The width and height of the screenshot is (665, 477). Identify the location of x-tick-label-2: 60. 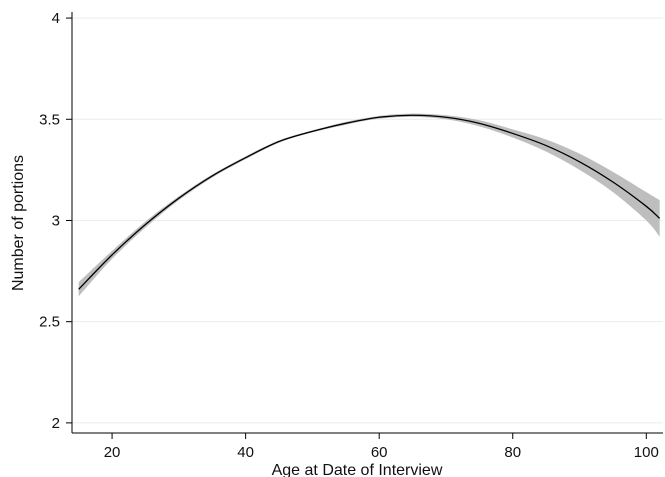
(379, 452).